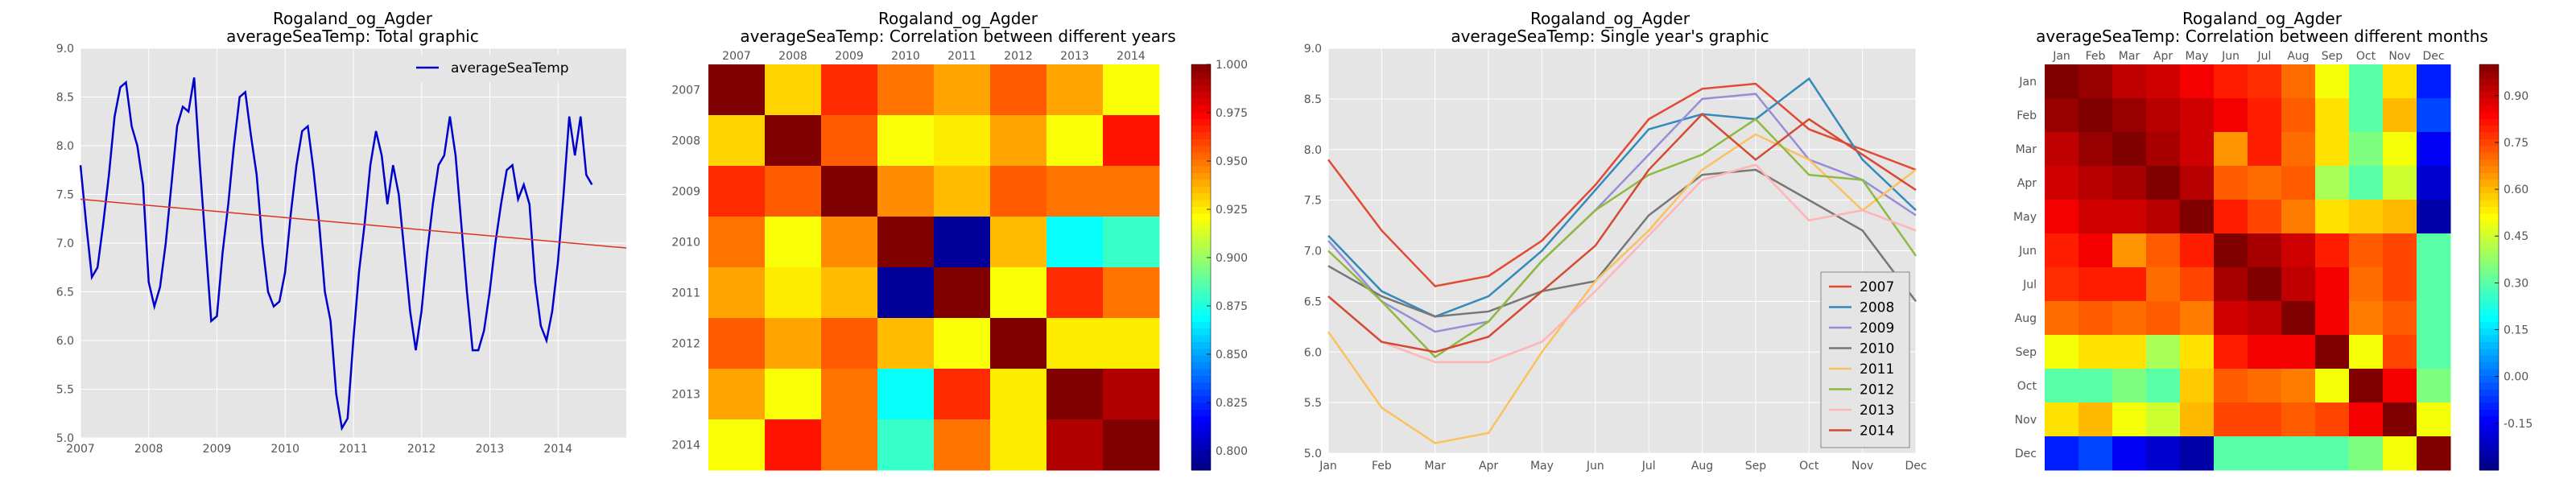 The height and width of the screenshot is (483, 2576). Describe the element at coordinates (1201, 267) in the screenshot. I see `chart2-colorbar-frame` at that location.